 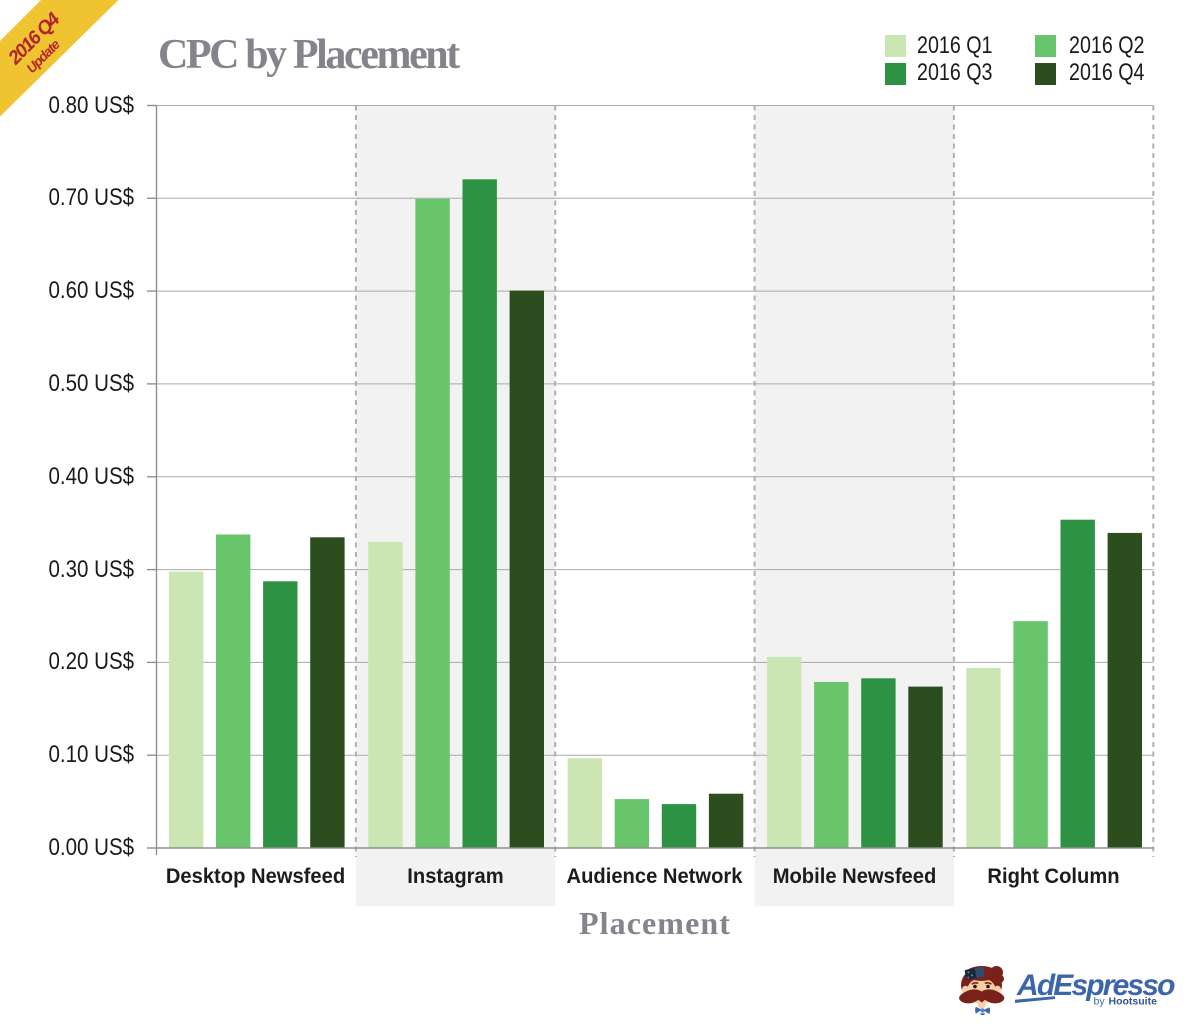 What do you see at coordinates (1095, 985) in the screenshot?
I see `svg-text: AdEspresso` at bounding box center [1095, 985].